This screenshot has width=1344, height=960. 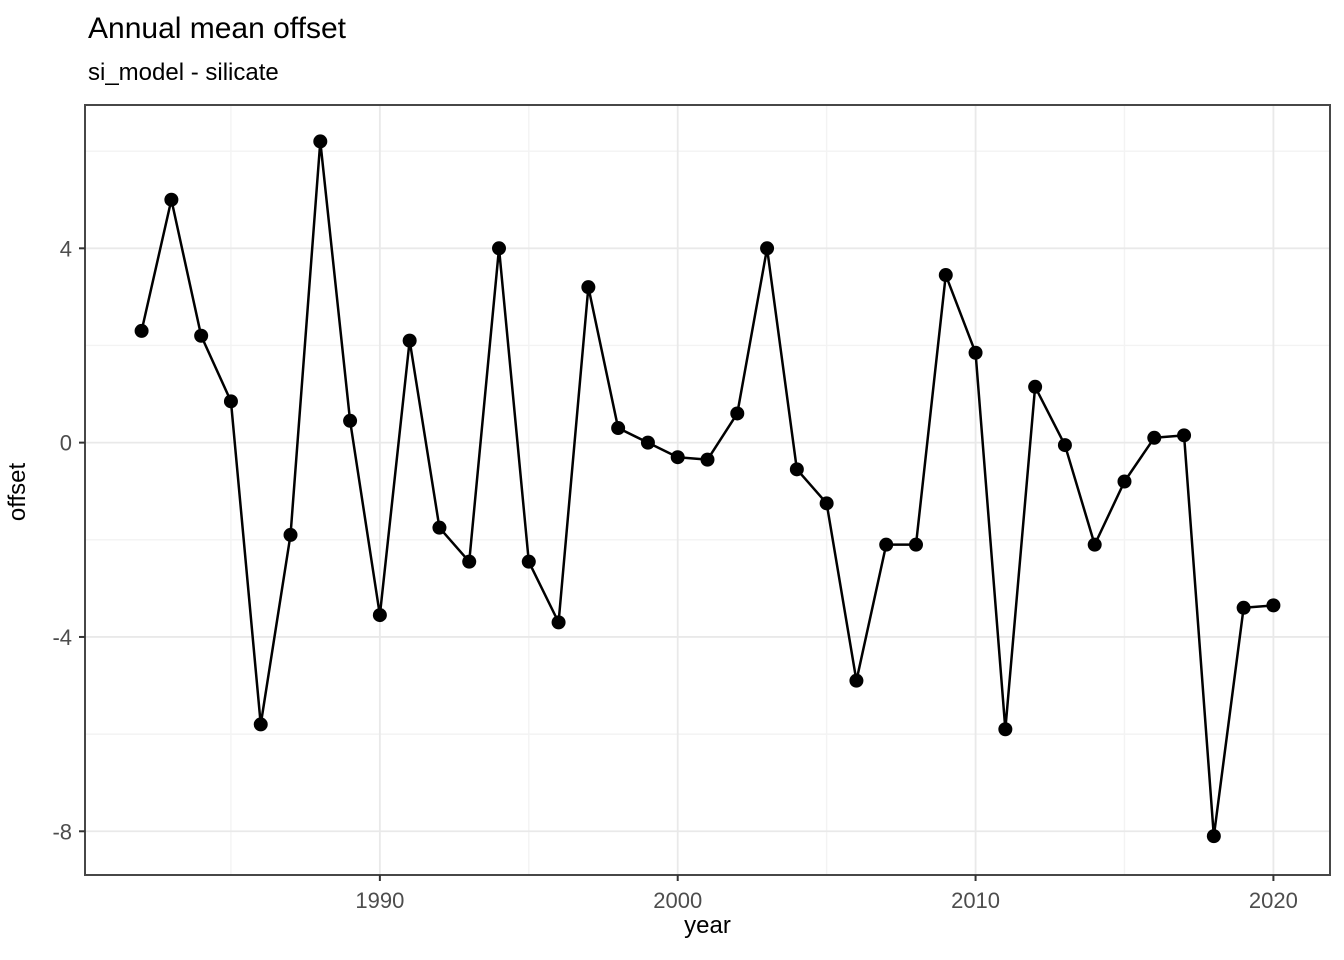 I want to click on y-axis-title: offset, so click(x=17, y=492).